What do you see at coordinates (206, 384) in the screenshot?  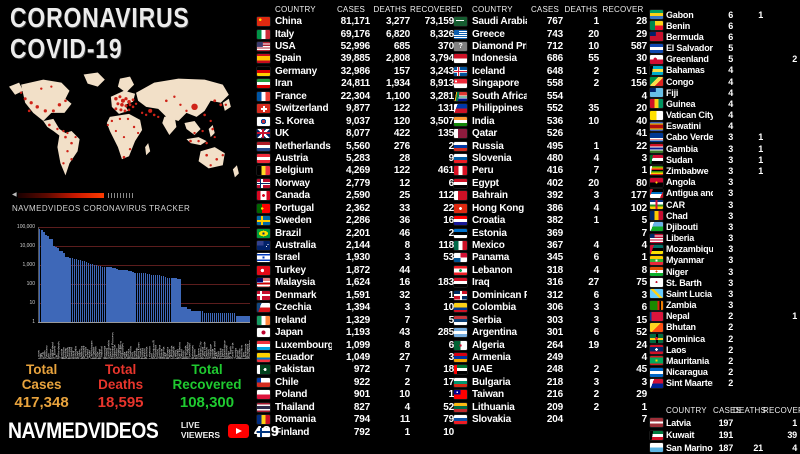 I see `total-recovered-label-line2: Recovered` at bounding box center [206, 384].